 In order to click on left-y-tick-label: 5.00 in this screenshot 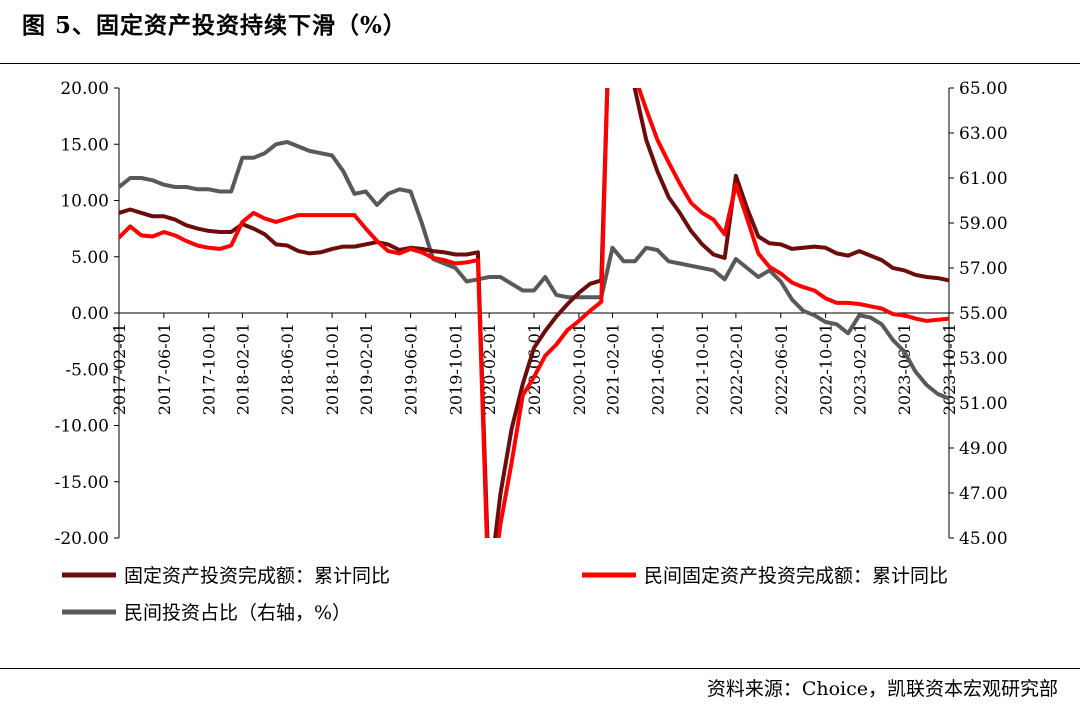, I will do `click(90, 258)`.